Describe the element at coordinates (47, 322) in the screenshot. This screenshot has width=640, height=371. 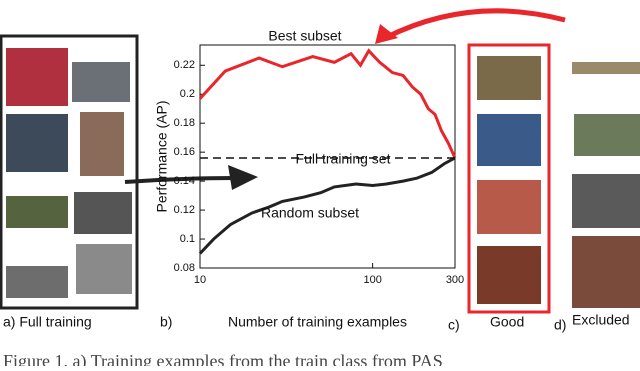
I see `panel-label: a) Full training` at that location.